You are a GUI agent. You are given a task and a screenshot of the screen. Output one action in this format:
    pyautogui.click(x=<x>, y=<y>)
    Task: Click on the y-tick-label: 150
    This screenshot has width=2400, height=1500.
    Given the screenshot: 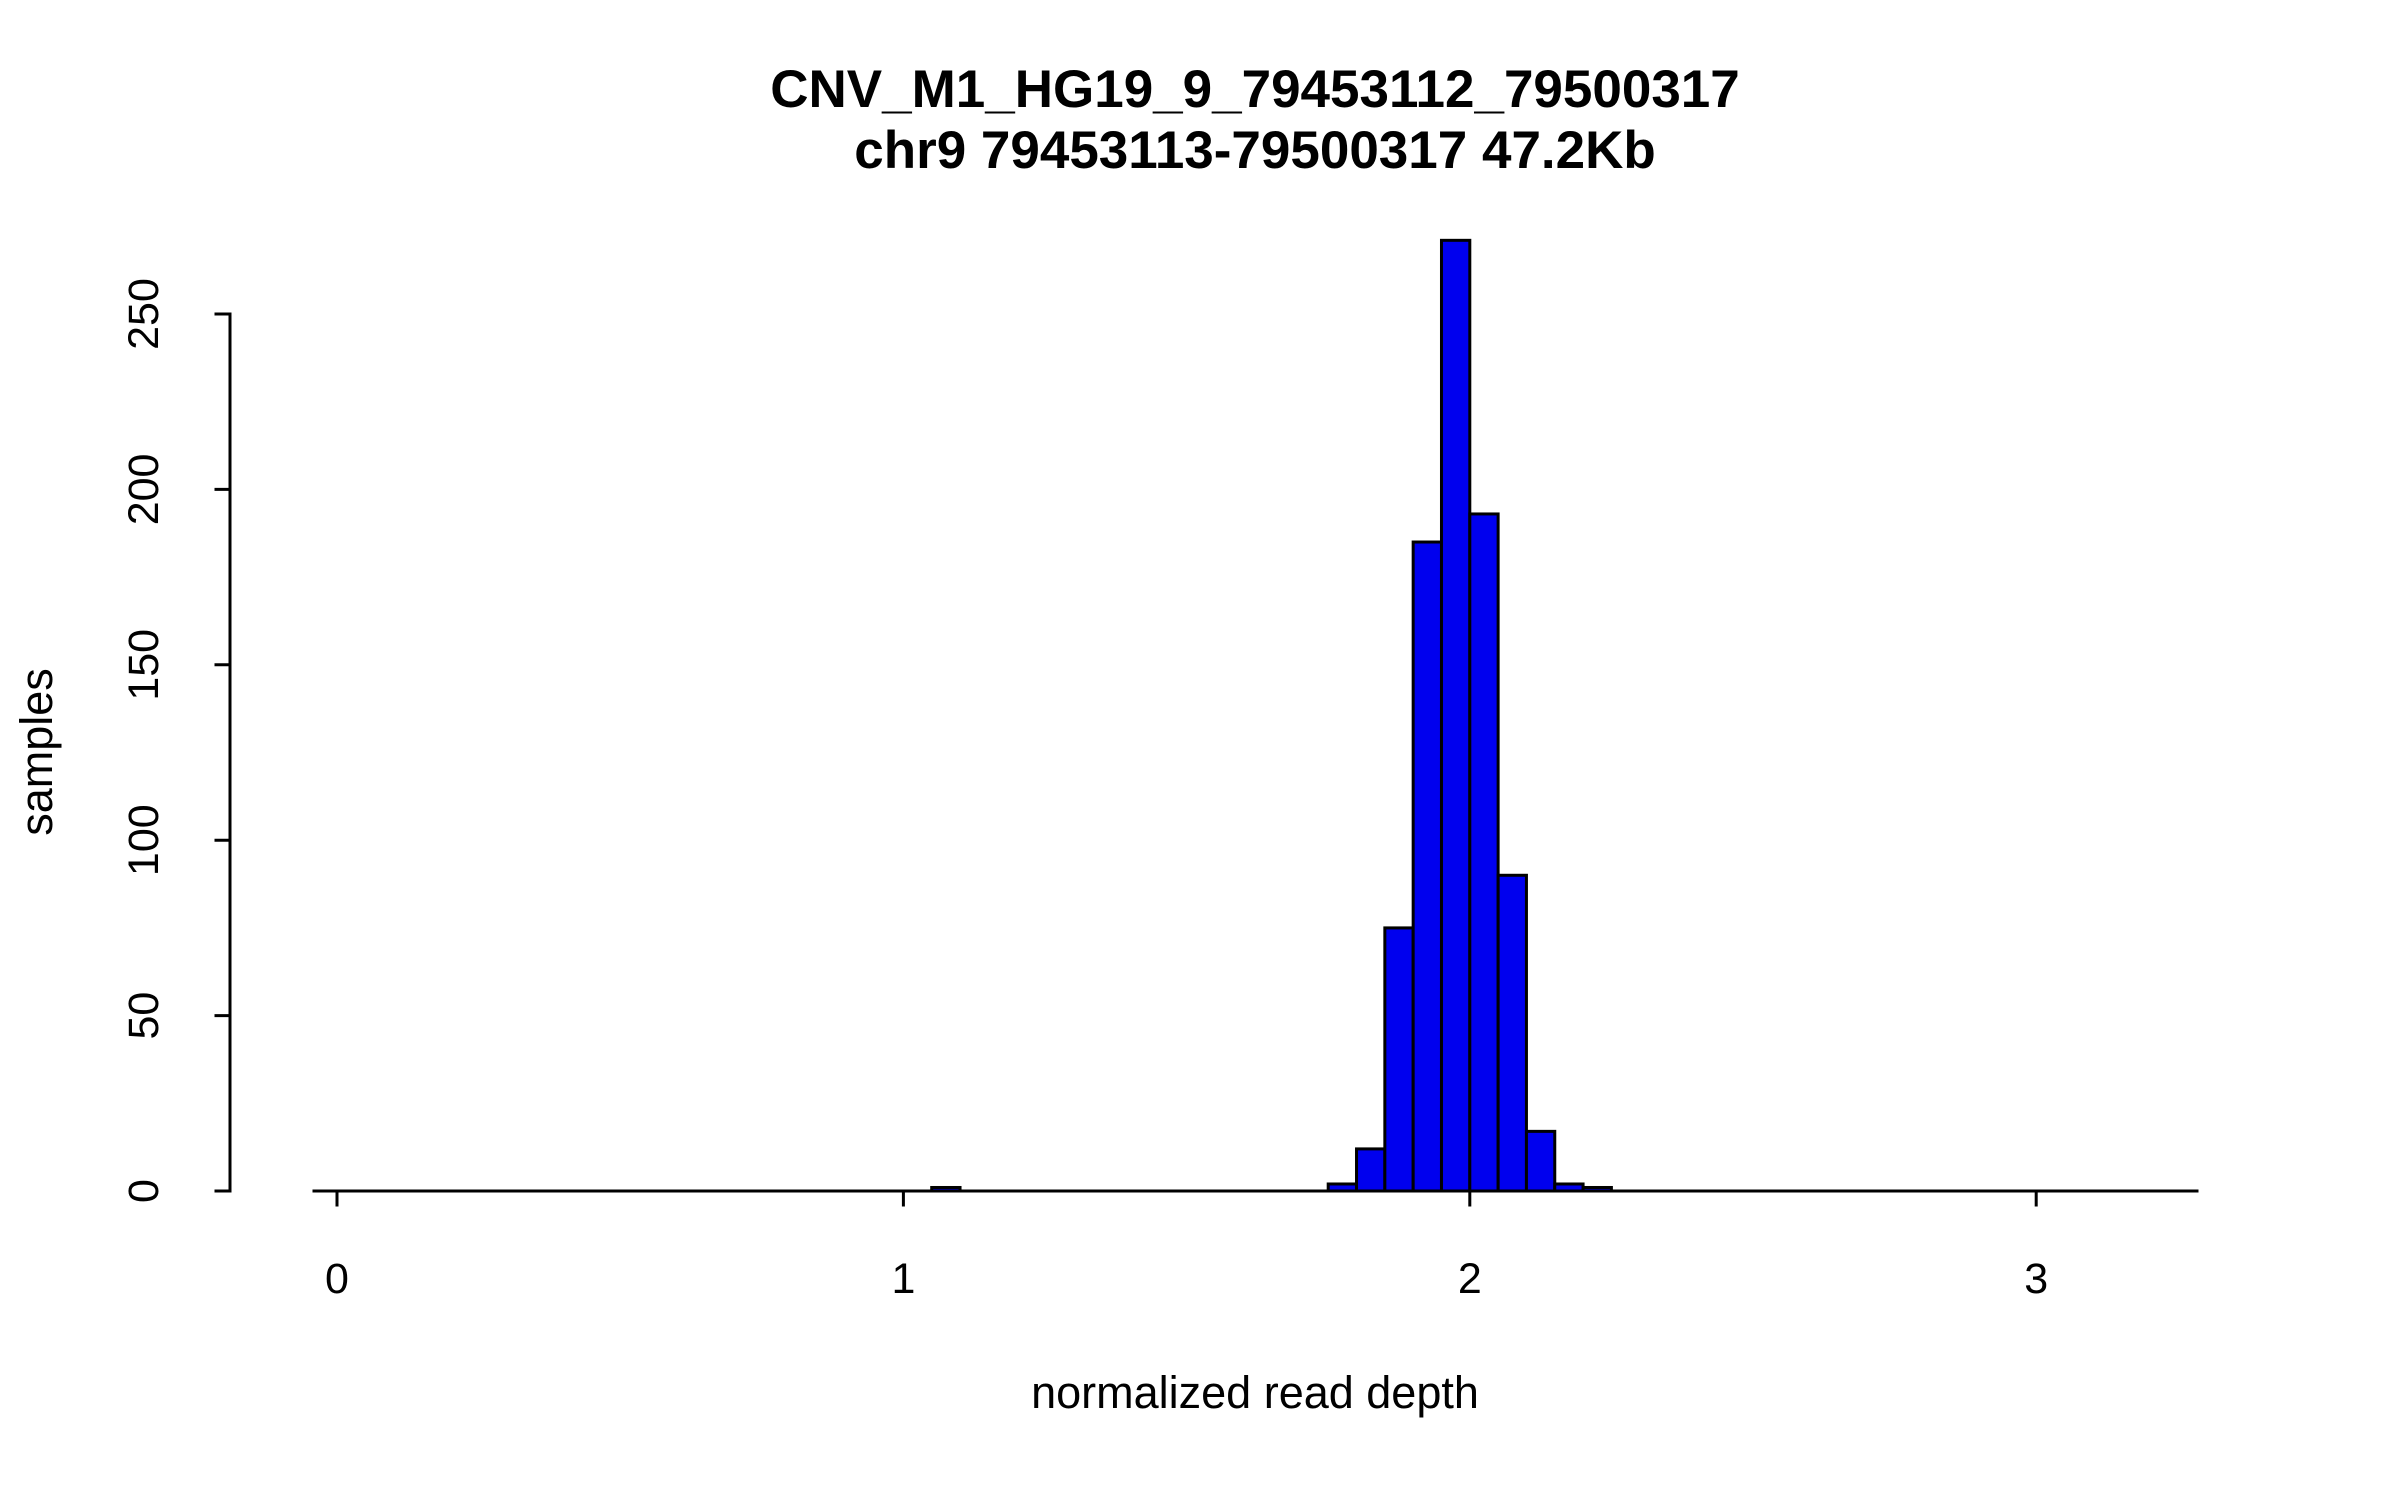 What is the action you would take?
    pyautogui.click(x=144, y=665)
    